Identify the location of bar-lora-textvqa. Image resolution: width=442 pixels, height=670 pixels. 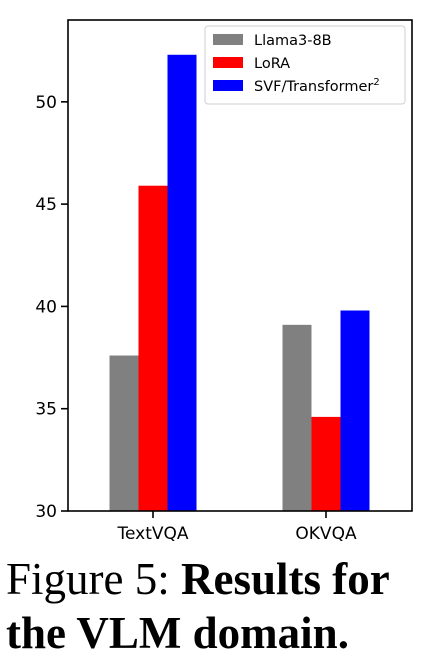
(153, 348).